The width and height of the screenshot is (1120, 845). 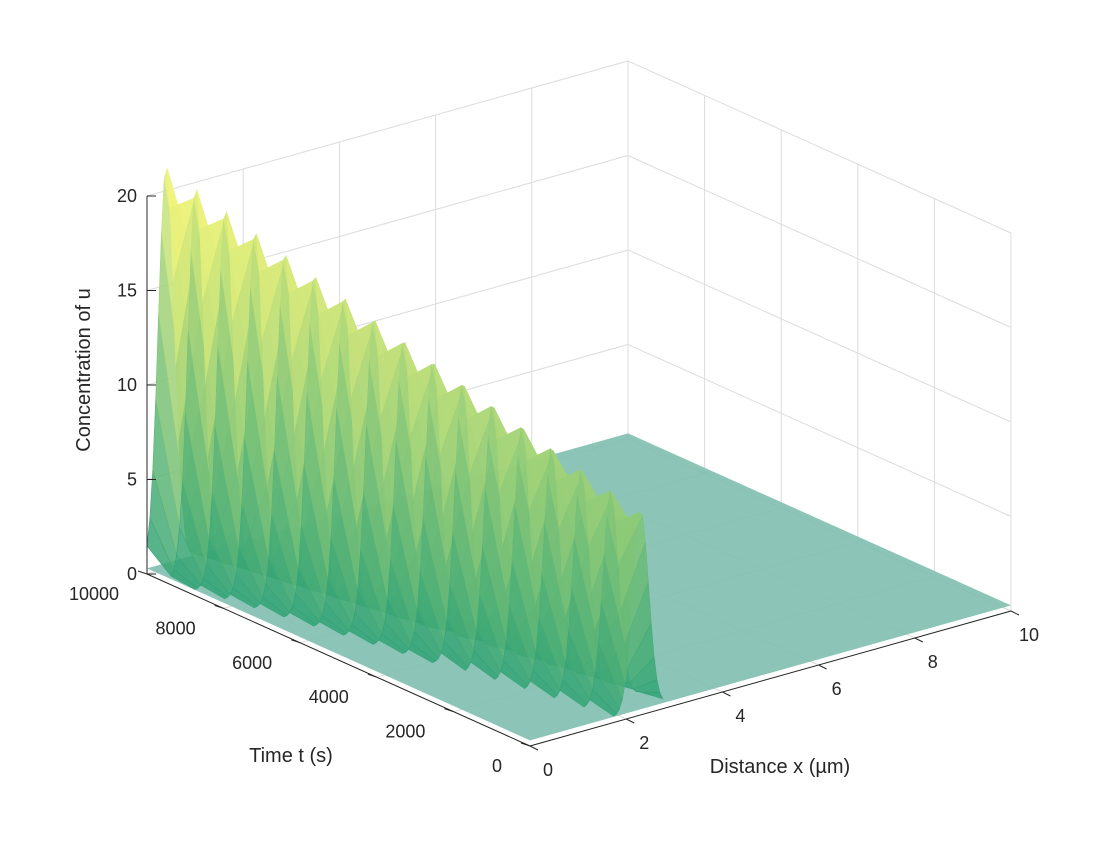 I want to click on y-axis-line, so click(x=338, y=660).